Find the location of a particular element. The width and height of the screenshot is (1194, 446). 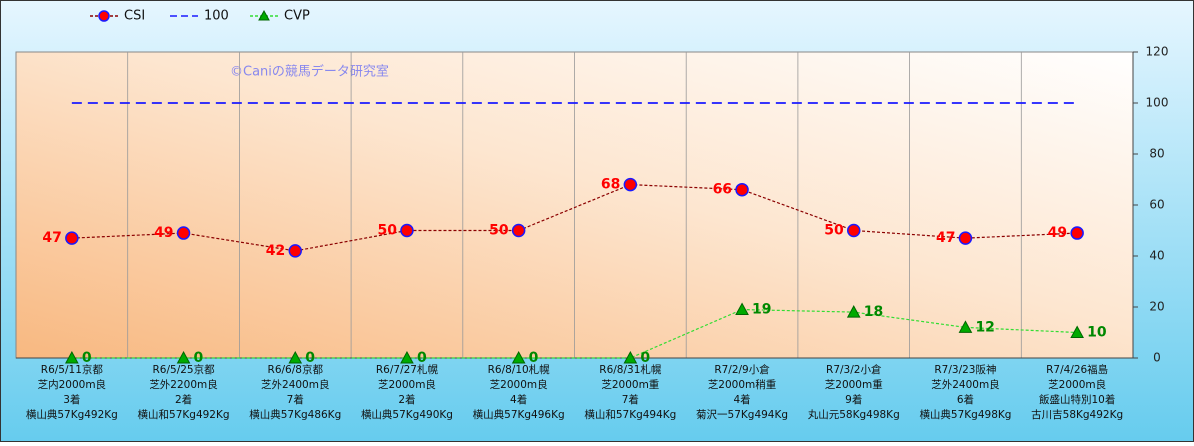

data-label: 66 is located at coordinates (722, 190).